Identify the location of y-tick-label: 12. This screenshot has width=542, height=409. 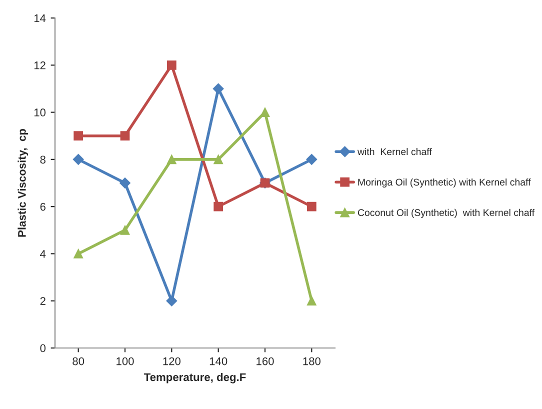
(40, 65).